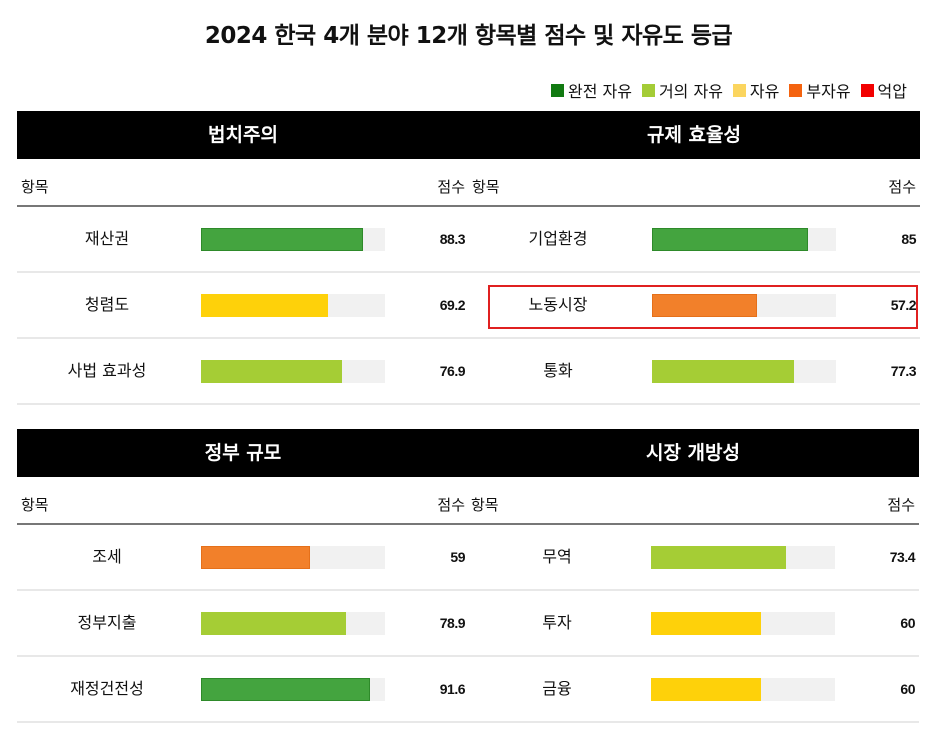 The width and height of the screenshot is (937, 742). Describe the element at coordinates (107, 556) in the screenshot. I see `item-label: 조세` at that location.